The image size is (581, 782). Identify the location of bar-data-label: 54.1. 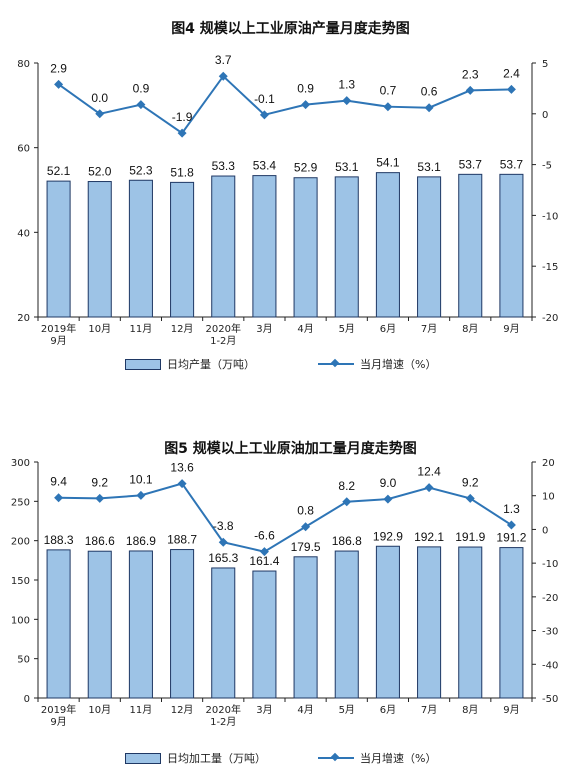
(388, 163).